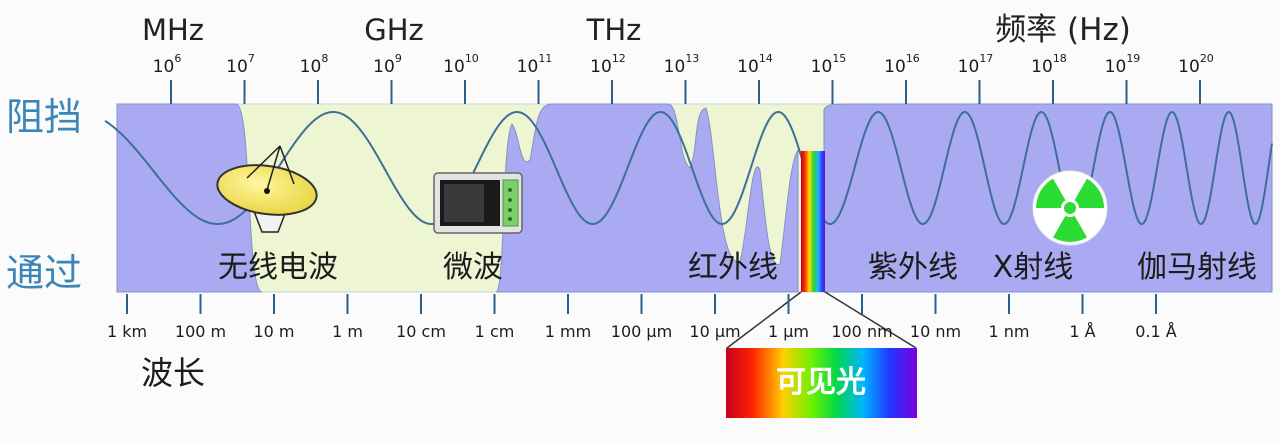 This screenshot has height=444, width=1280. I want to click on region-label-infrared: 红外线, so click(733, 267).